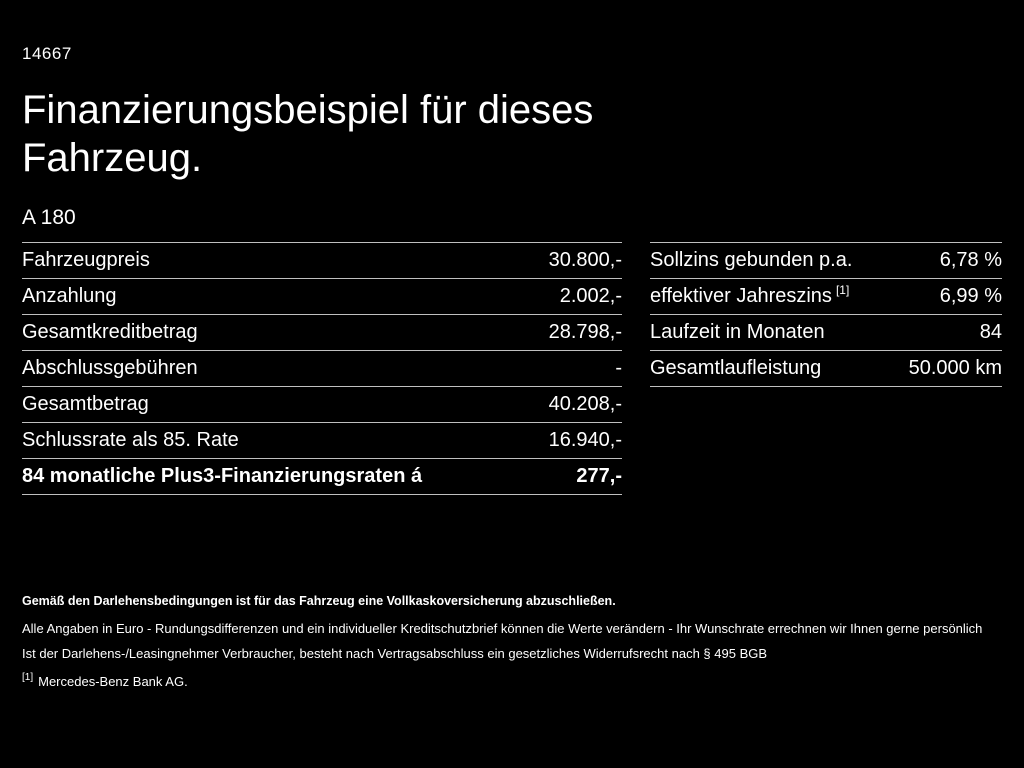  I want to click on page-id: 14667, so click(47, 53).